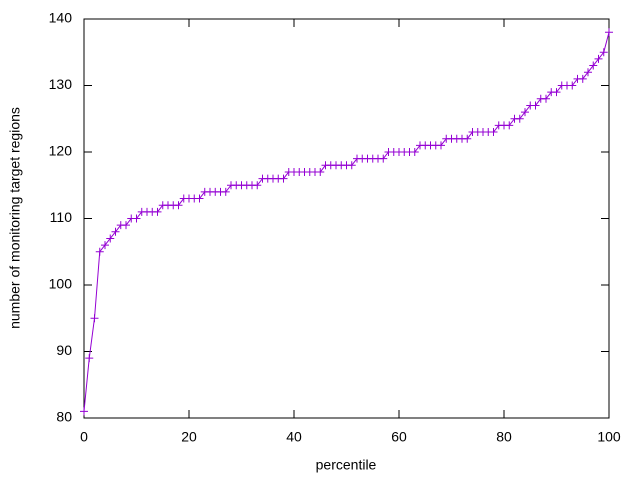 The image size is (640, 480). What do you see at coordinates (61, 284) in the screenshot?
I see `y-tick-label: 100` at bounding box center [61, 284].